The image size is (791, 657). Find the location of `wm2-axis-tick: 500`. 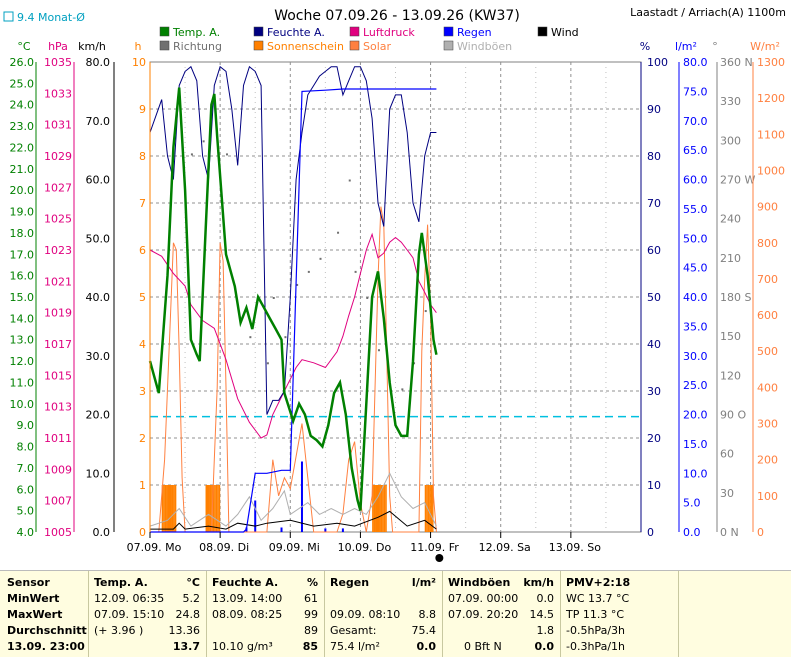

wm2-axis-tick: 500 is located at coordinates (767, 351).